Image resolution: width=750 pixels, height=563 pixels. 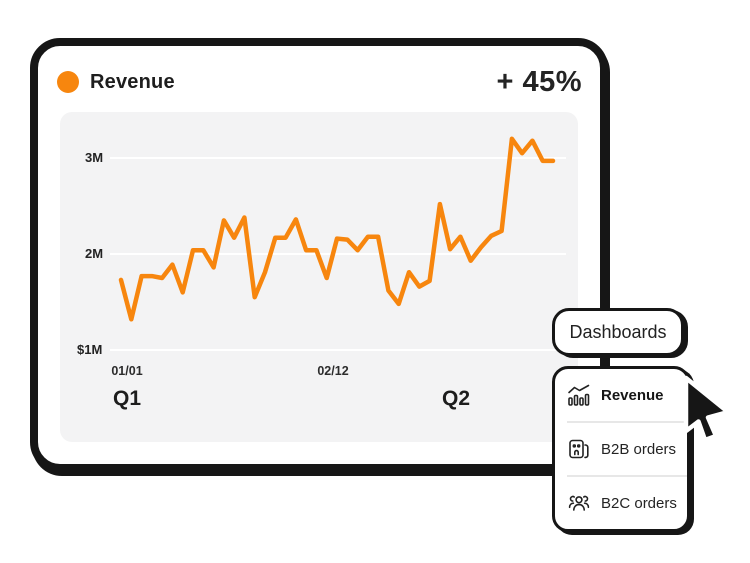 I want to click on card-header: Revenue + 45%, so click(x=319, y=82).